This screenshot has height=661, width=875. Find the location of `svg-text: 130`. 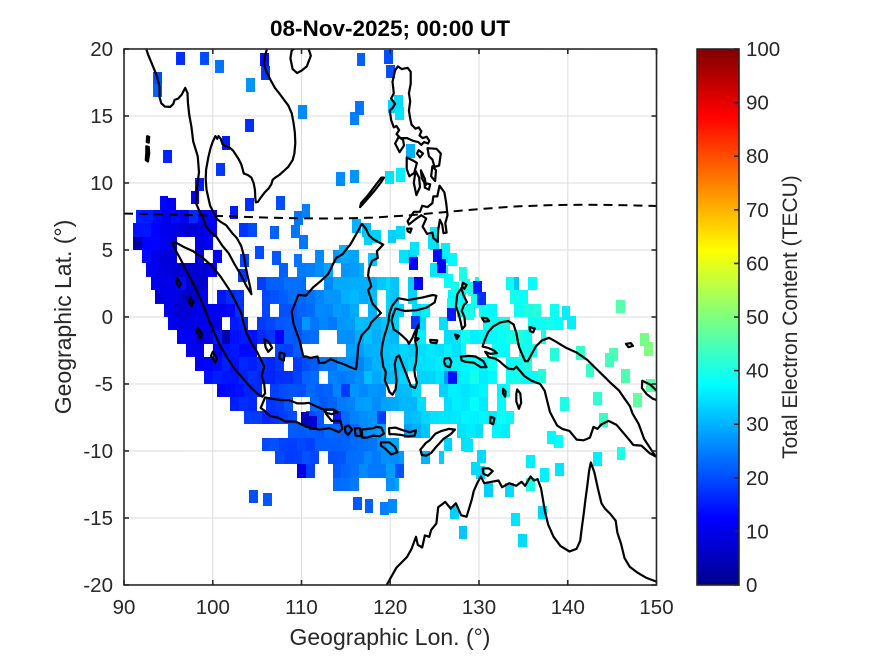

svg-text: 130 is located at coordinates (479, 607).